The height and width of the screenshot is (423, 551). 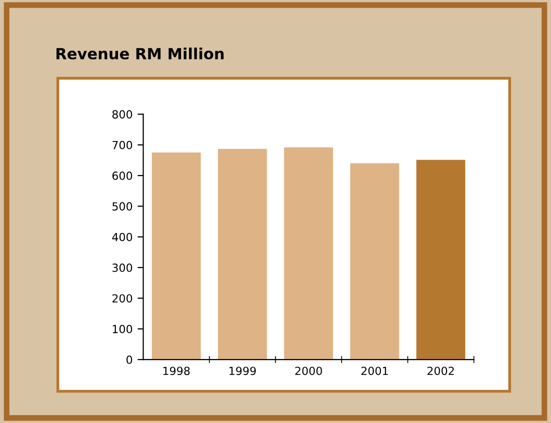 I want to click on y-tick-label: 400, so click(x=122, y=237).